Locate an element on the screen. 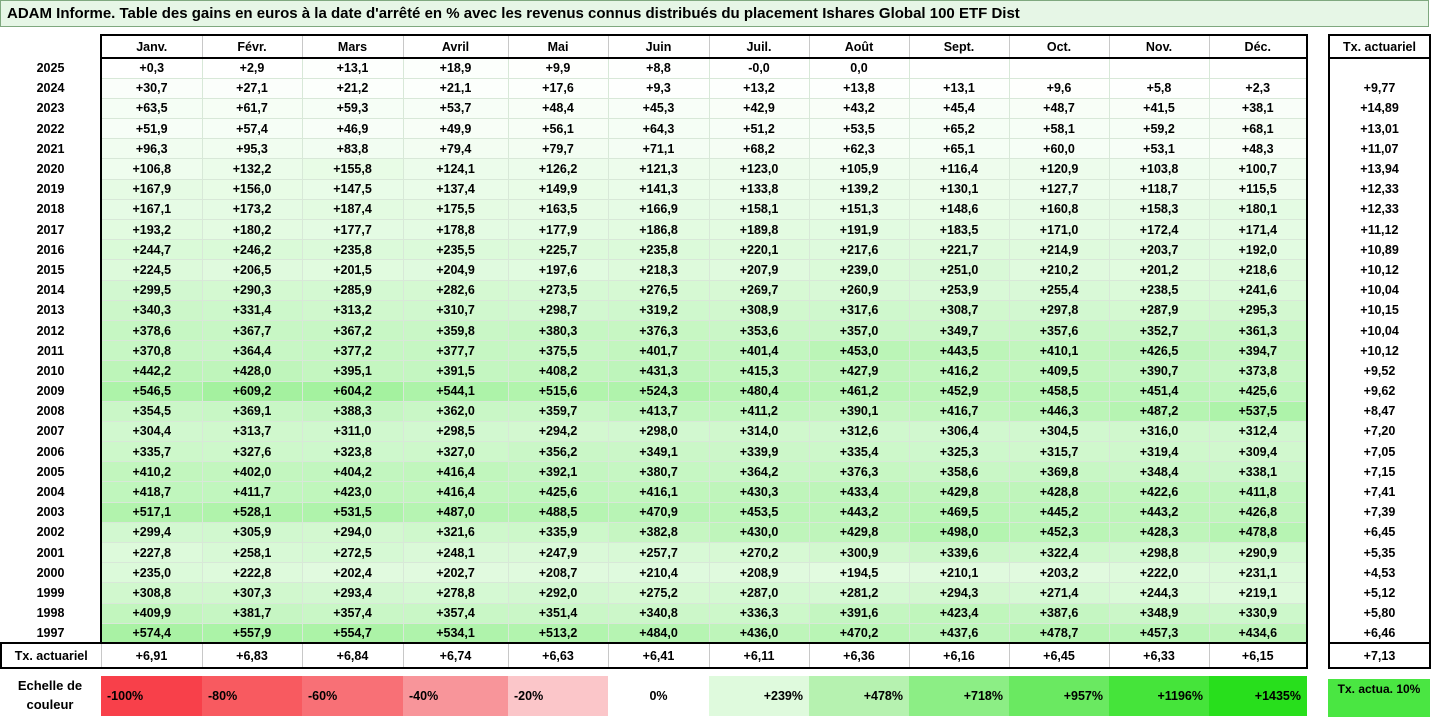 The image size is (1431, 718). gain-cell: +163,5 is located at coordinates (558, 209).